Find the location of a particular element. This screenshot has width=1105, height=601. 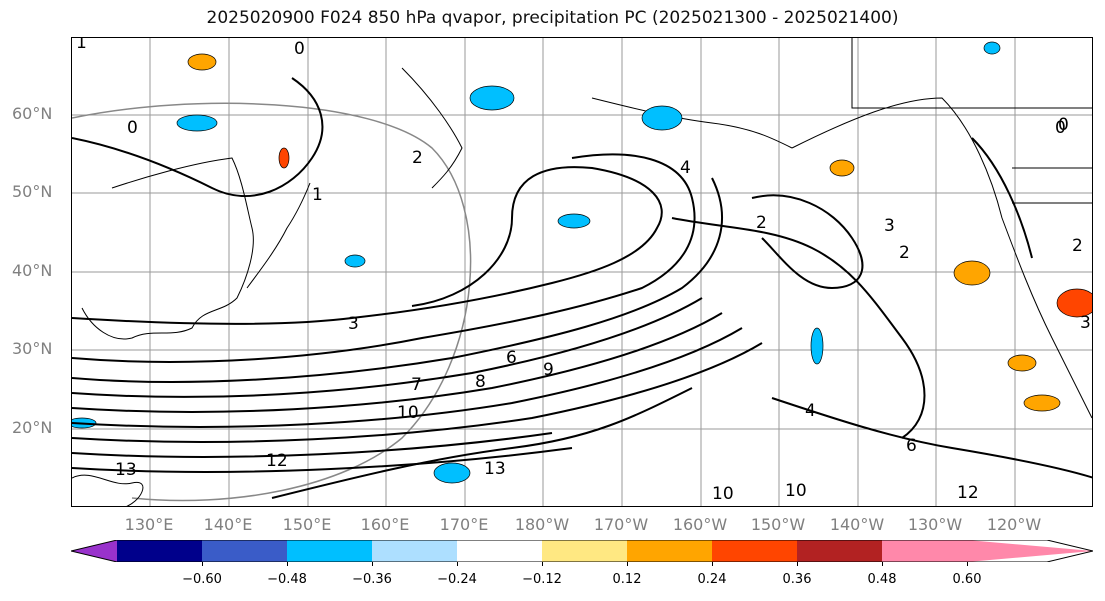

lon-label-150e: 150°E is located at coordinates (307, 524).